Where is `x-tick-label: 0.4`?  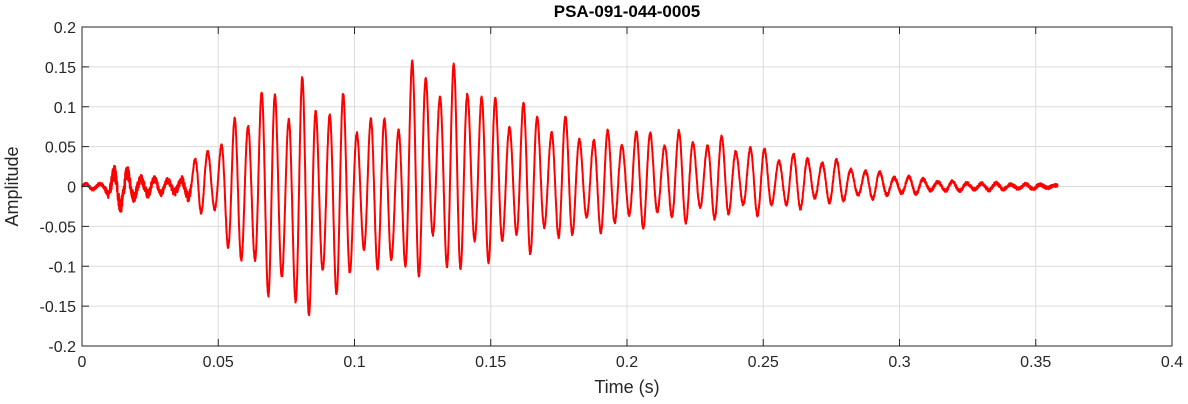 x-tick-label: 0.4 is located at coordinates (1172, 362).